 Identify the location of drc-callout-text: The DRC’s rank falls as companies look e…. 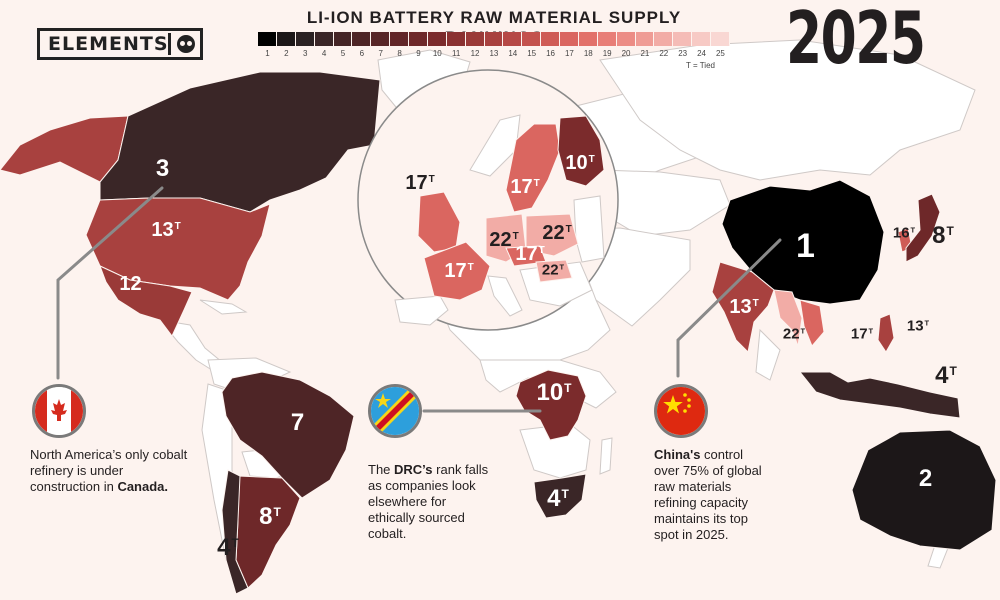
(428, 501).